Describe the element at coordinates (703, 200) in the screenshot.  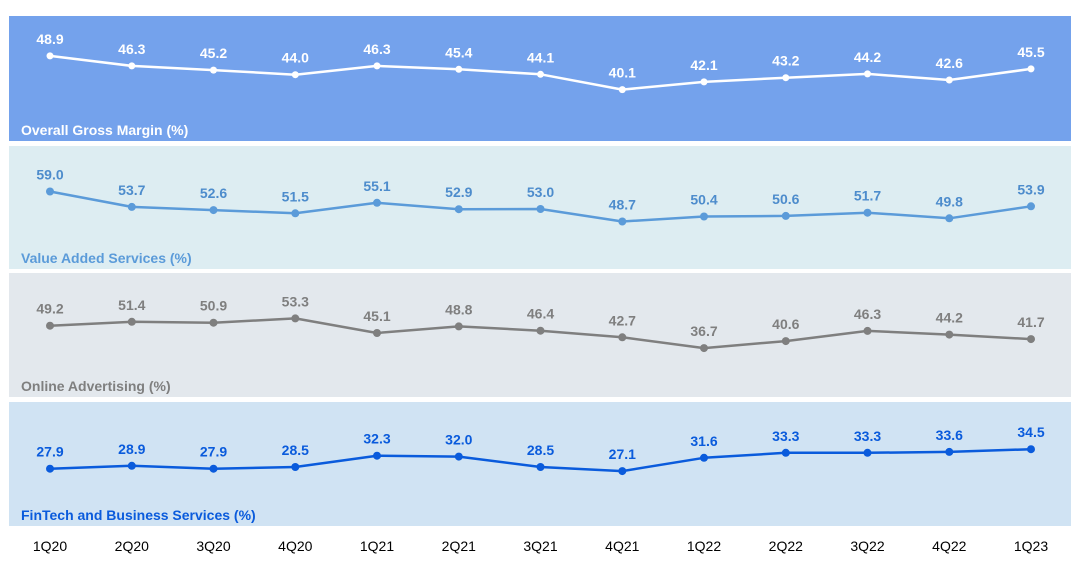
I see `data-label: 50.4` at that location.